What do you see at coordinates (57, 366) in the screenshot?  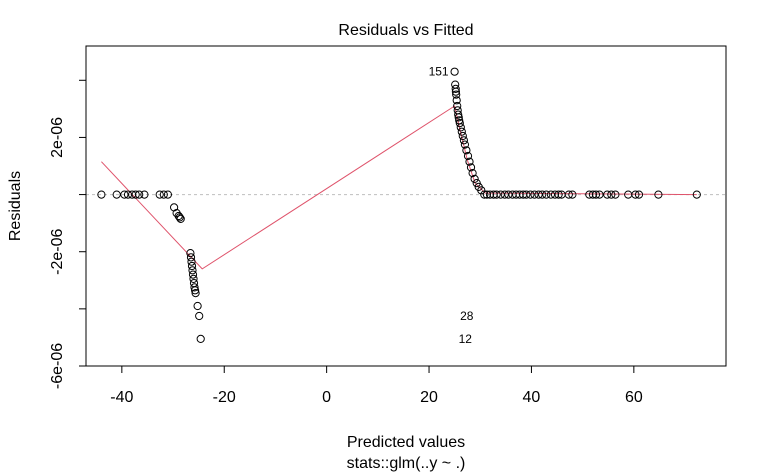 I see `y-tick-label: -6e-06` at bounding box center [57, 366].